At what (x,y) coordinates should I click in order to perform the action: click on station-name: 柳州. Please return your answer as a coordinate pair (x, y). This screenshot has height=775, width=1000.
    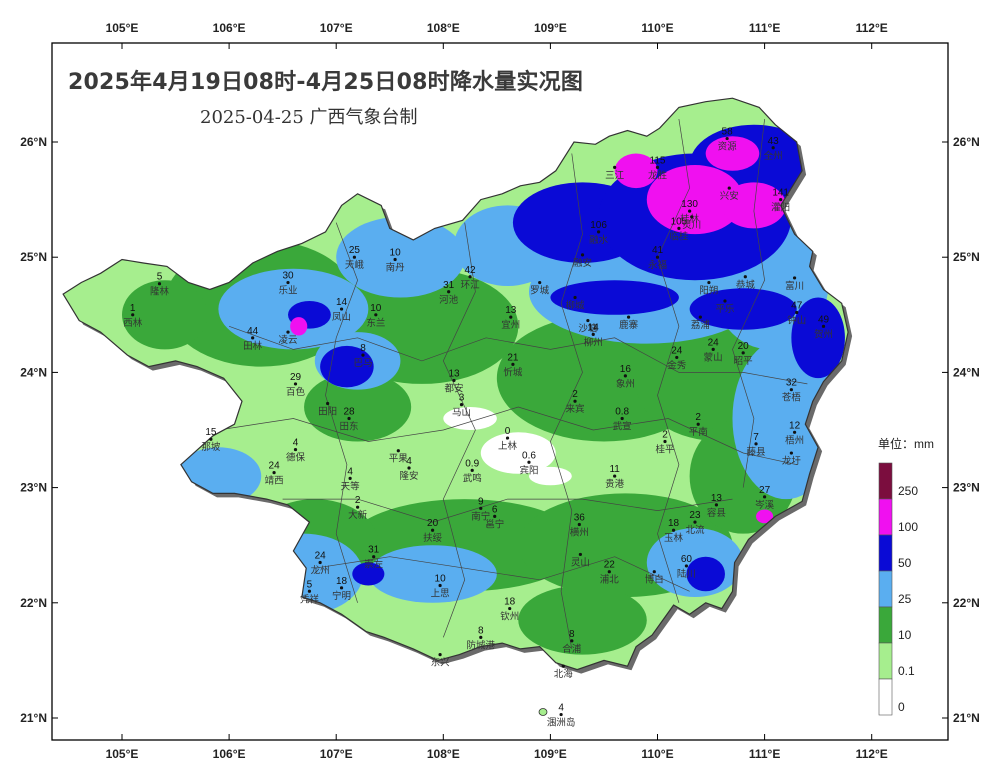
    Looking at the image, I should click on (593, 342).